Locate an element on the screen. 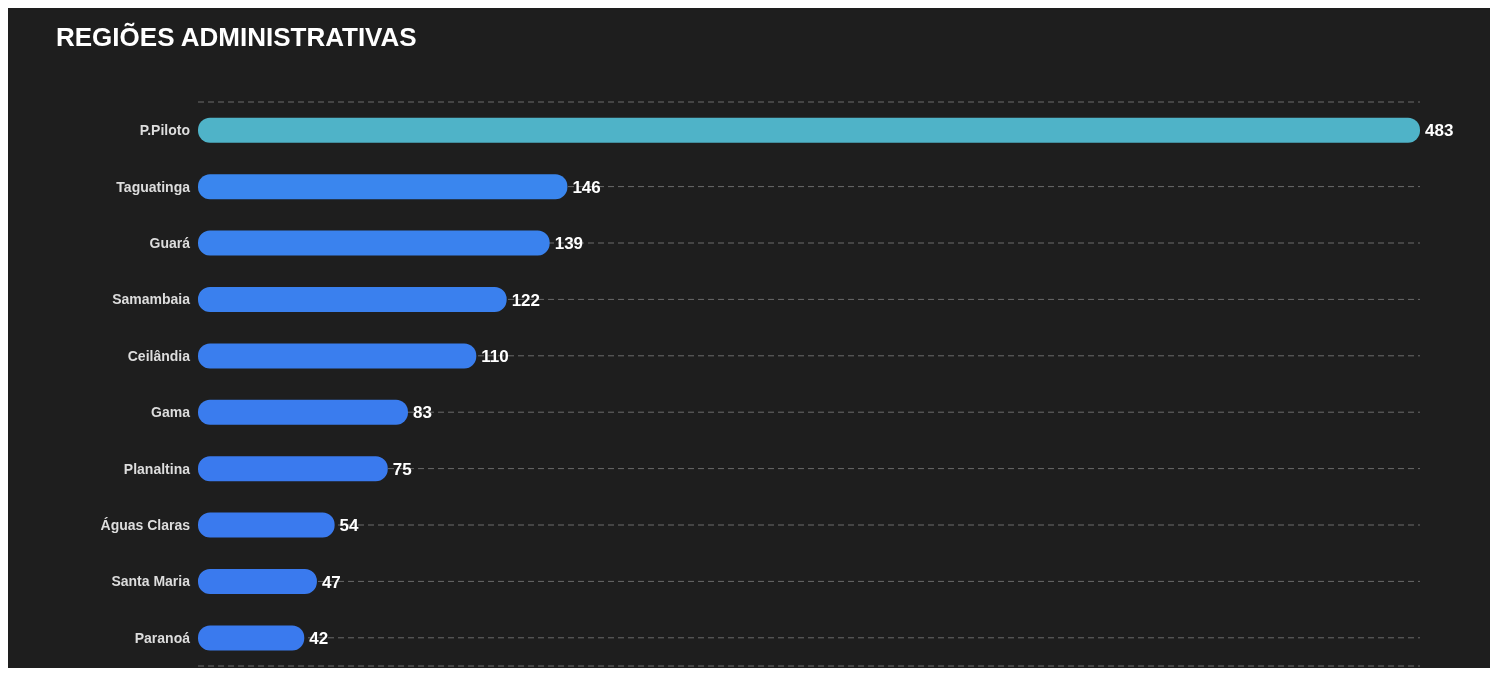 The width and height of the screenshot is (1498, 677). chart-title: REGIÕES ADMINISTRATIVAS is located at coordinates (236, 37).